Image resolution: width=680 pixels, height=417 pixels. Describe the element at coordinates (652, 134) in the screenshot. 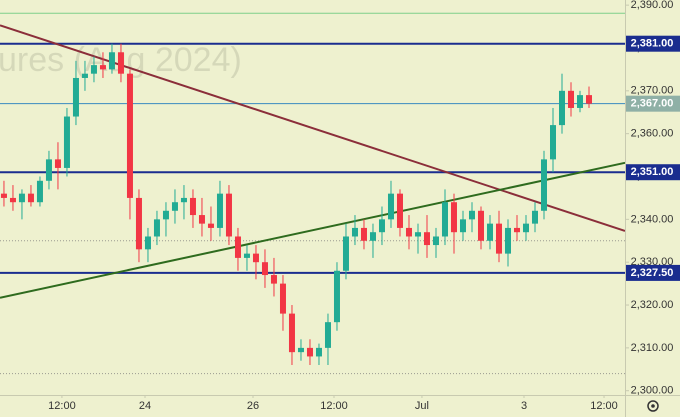

I see `y-tick-label: 2,360.00` at that location.